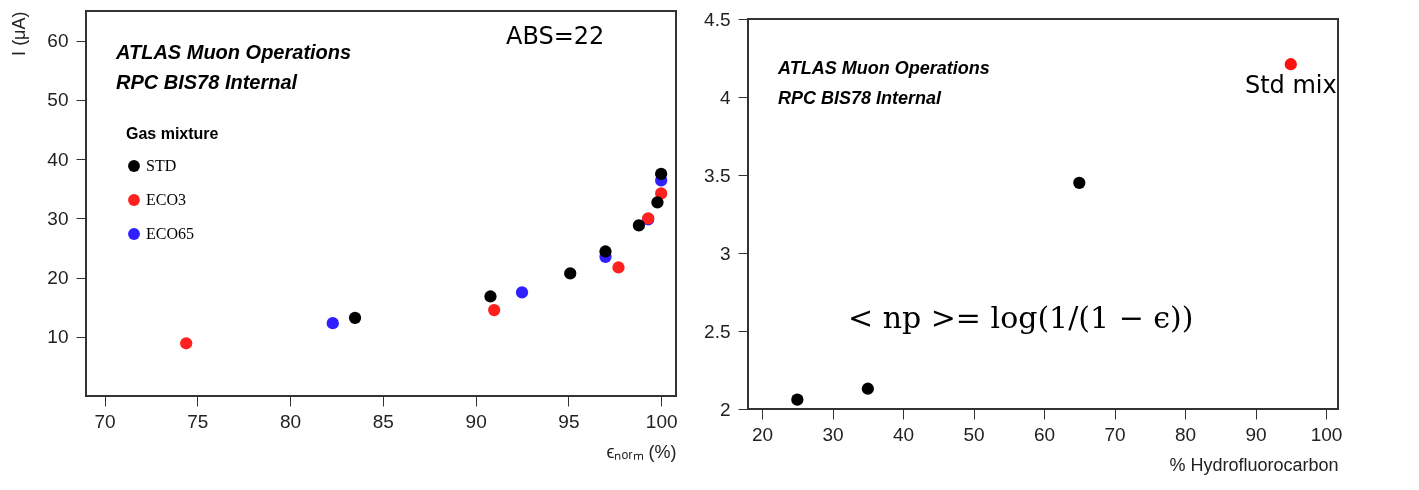 The height and width of the screenshot is (490, 1419). I want to click on x-tick-label: 75, so click(198, 421).